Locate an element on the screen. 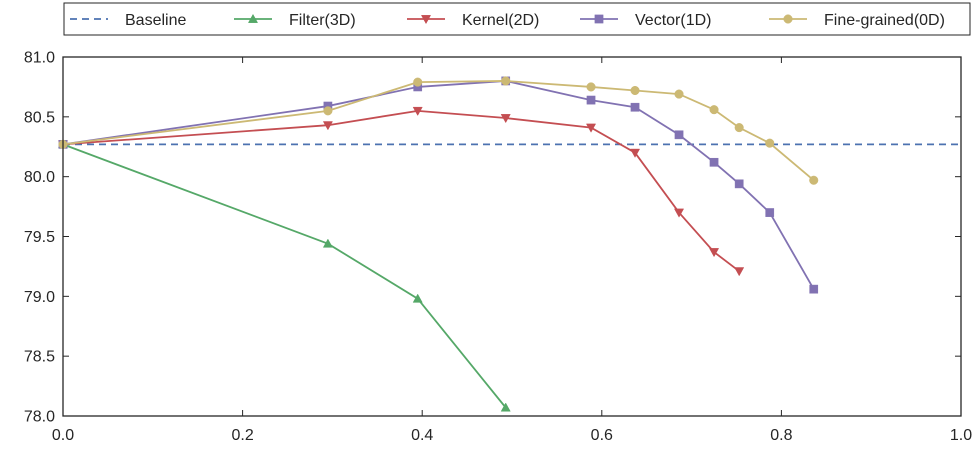 The width and height of the screenshot is (977, 457). x-tick-label: 0.4 is located at coordinates (422, 435).